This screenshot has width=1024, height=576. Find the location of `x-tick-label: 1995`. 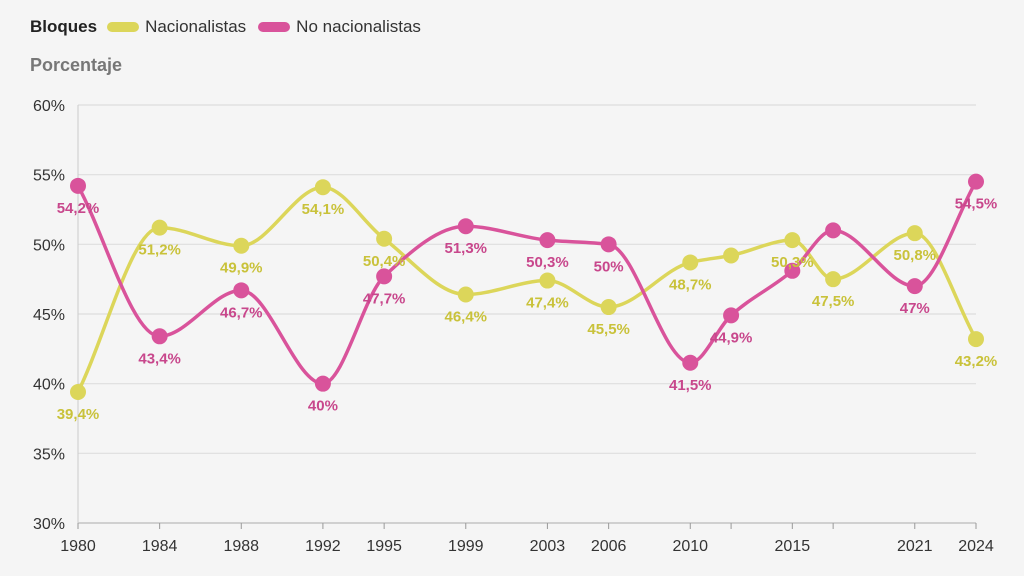

x-tick-label: 1995 is located at coordinates (384, 546).